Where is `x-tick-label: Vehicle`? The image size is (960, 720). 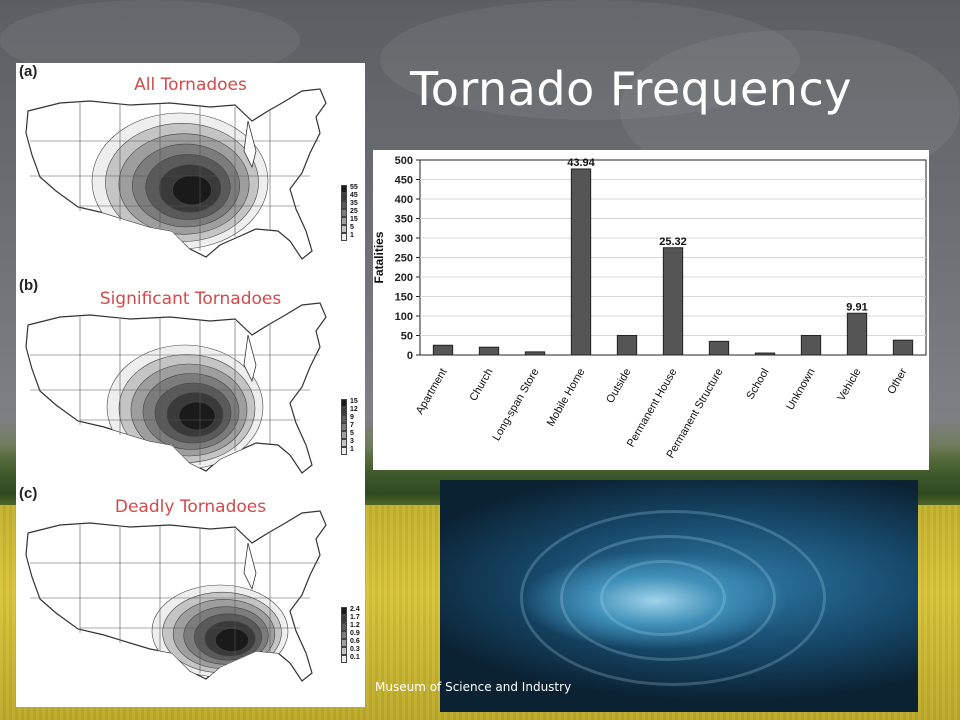
x-tick-label: Vehicle is located at coordinates (849, 385).